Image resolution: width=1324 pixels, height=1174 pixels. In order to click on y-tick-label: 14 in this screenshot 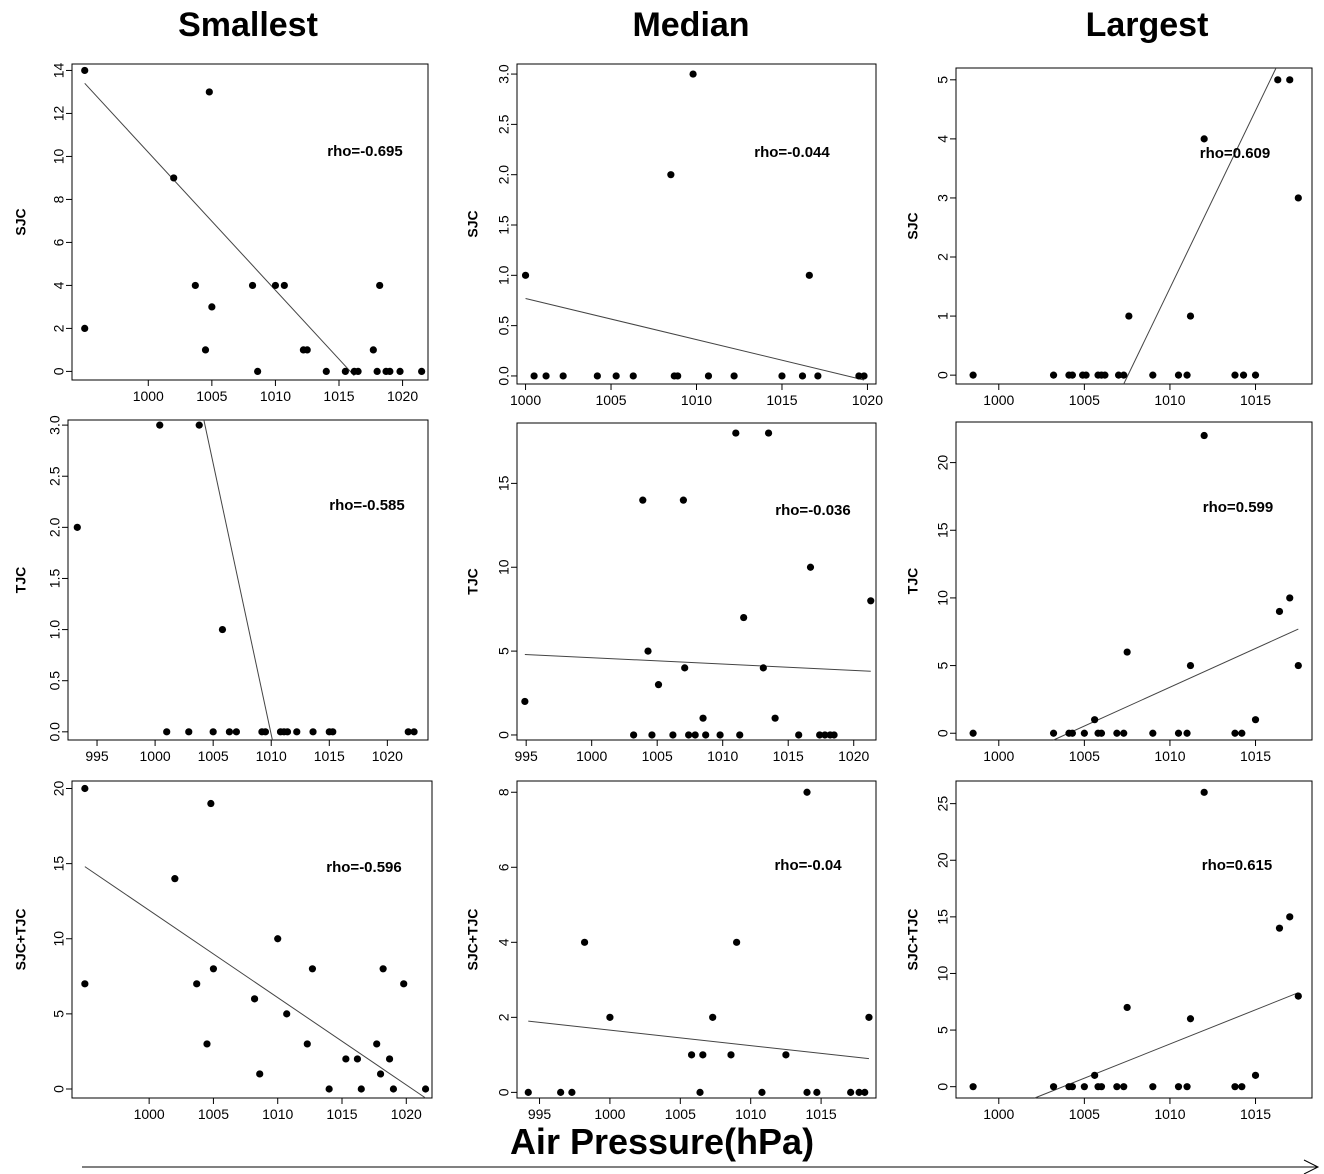, I will do `click(59, 70)`.